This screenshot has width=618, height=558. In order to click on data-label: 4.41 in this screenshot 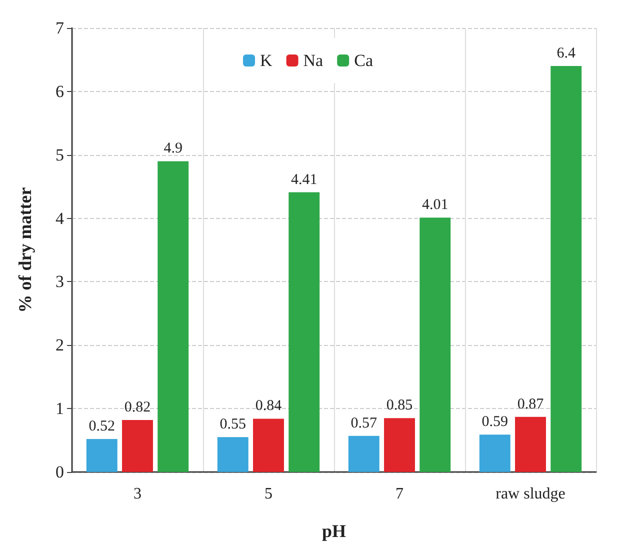, I will do `click(304, 180)`.